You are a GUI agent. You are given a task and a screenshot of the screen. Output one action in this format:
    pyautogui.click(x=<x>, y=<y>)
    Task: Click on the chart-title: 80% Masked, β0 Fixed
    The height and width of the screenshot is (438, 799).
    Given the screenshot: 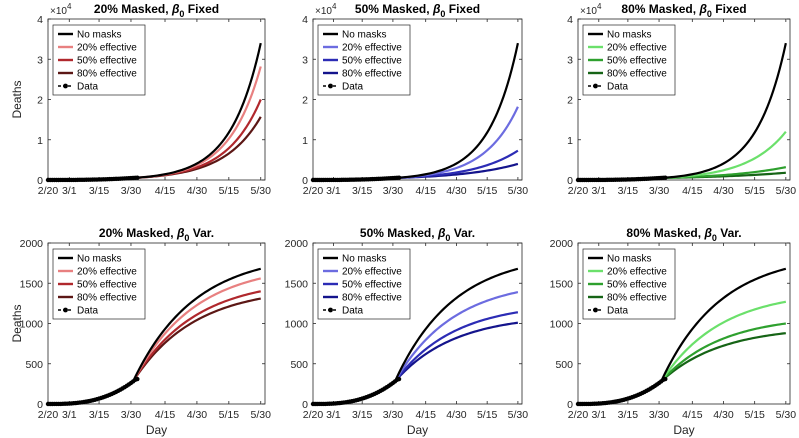 What is the action you would take?
    pyautogui.click(x=683, y=10)
    